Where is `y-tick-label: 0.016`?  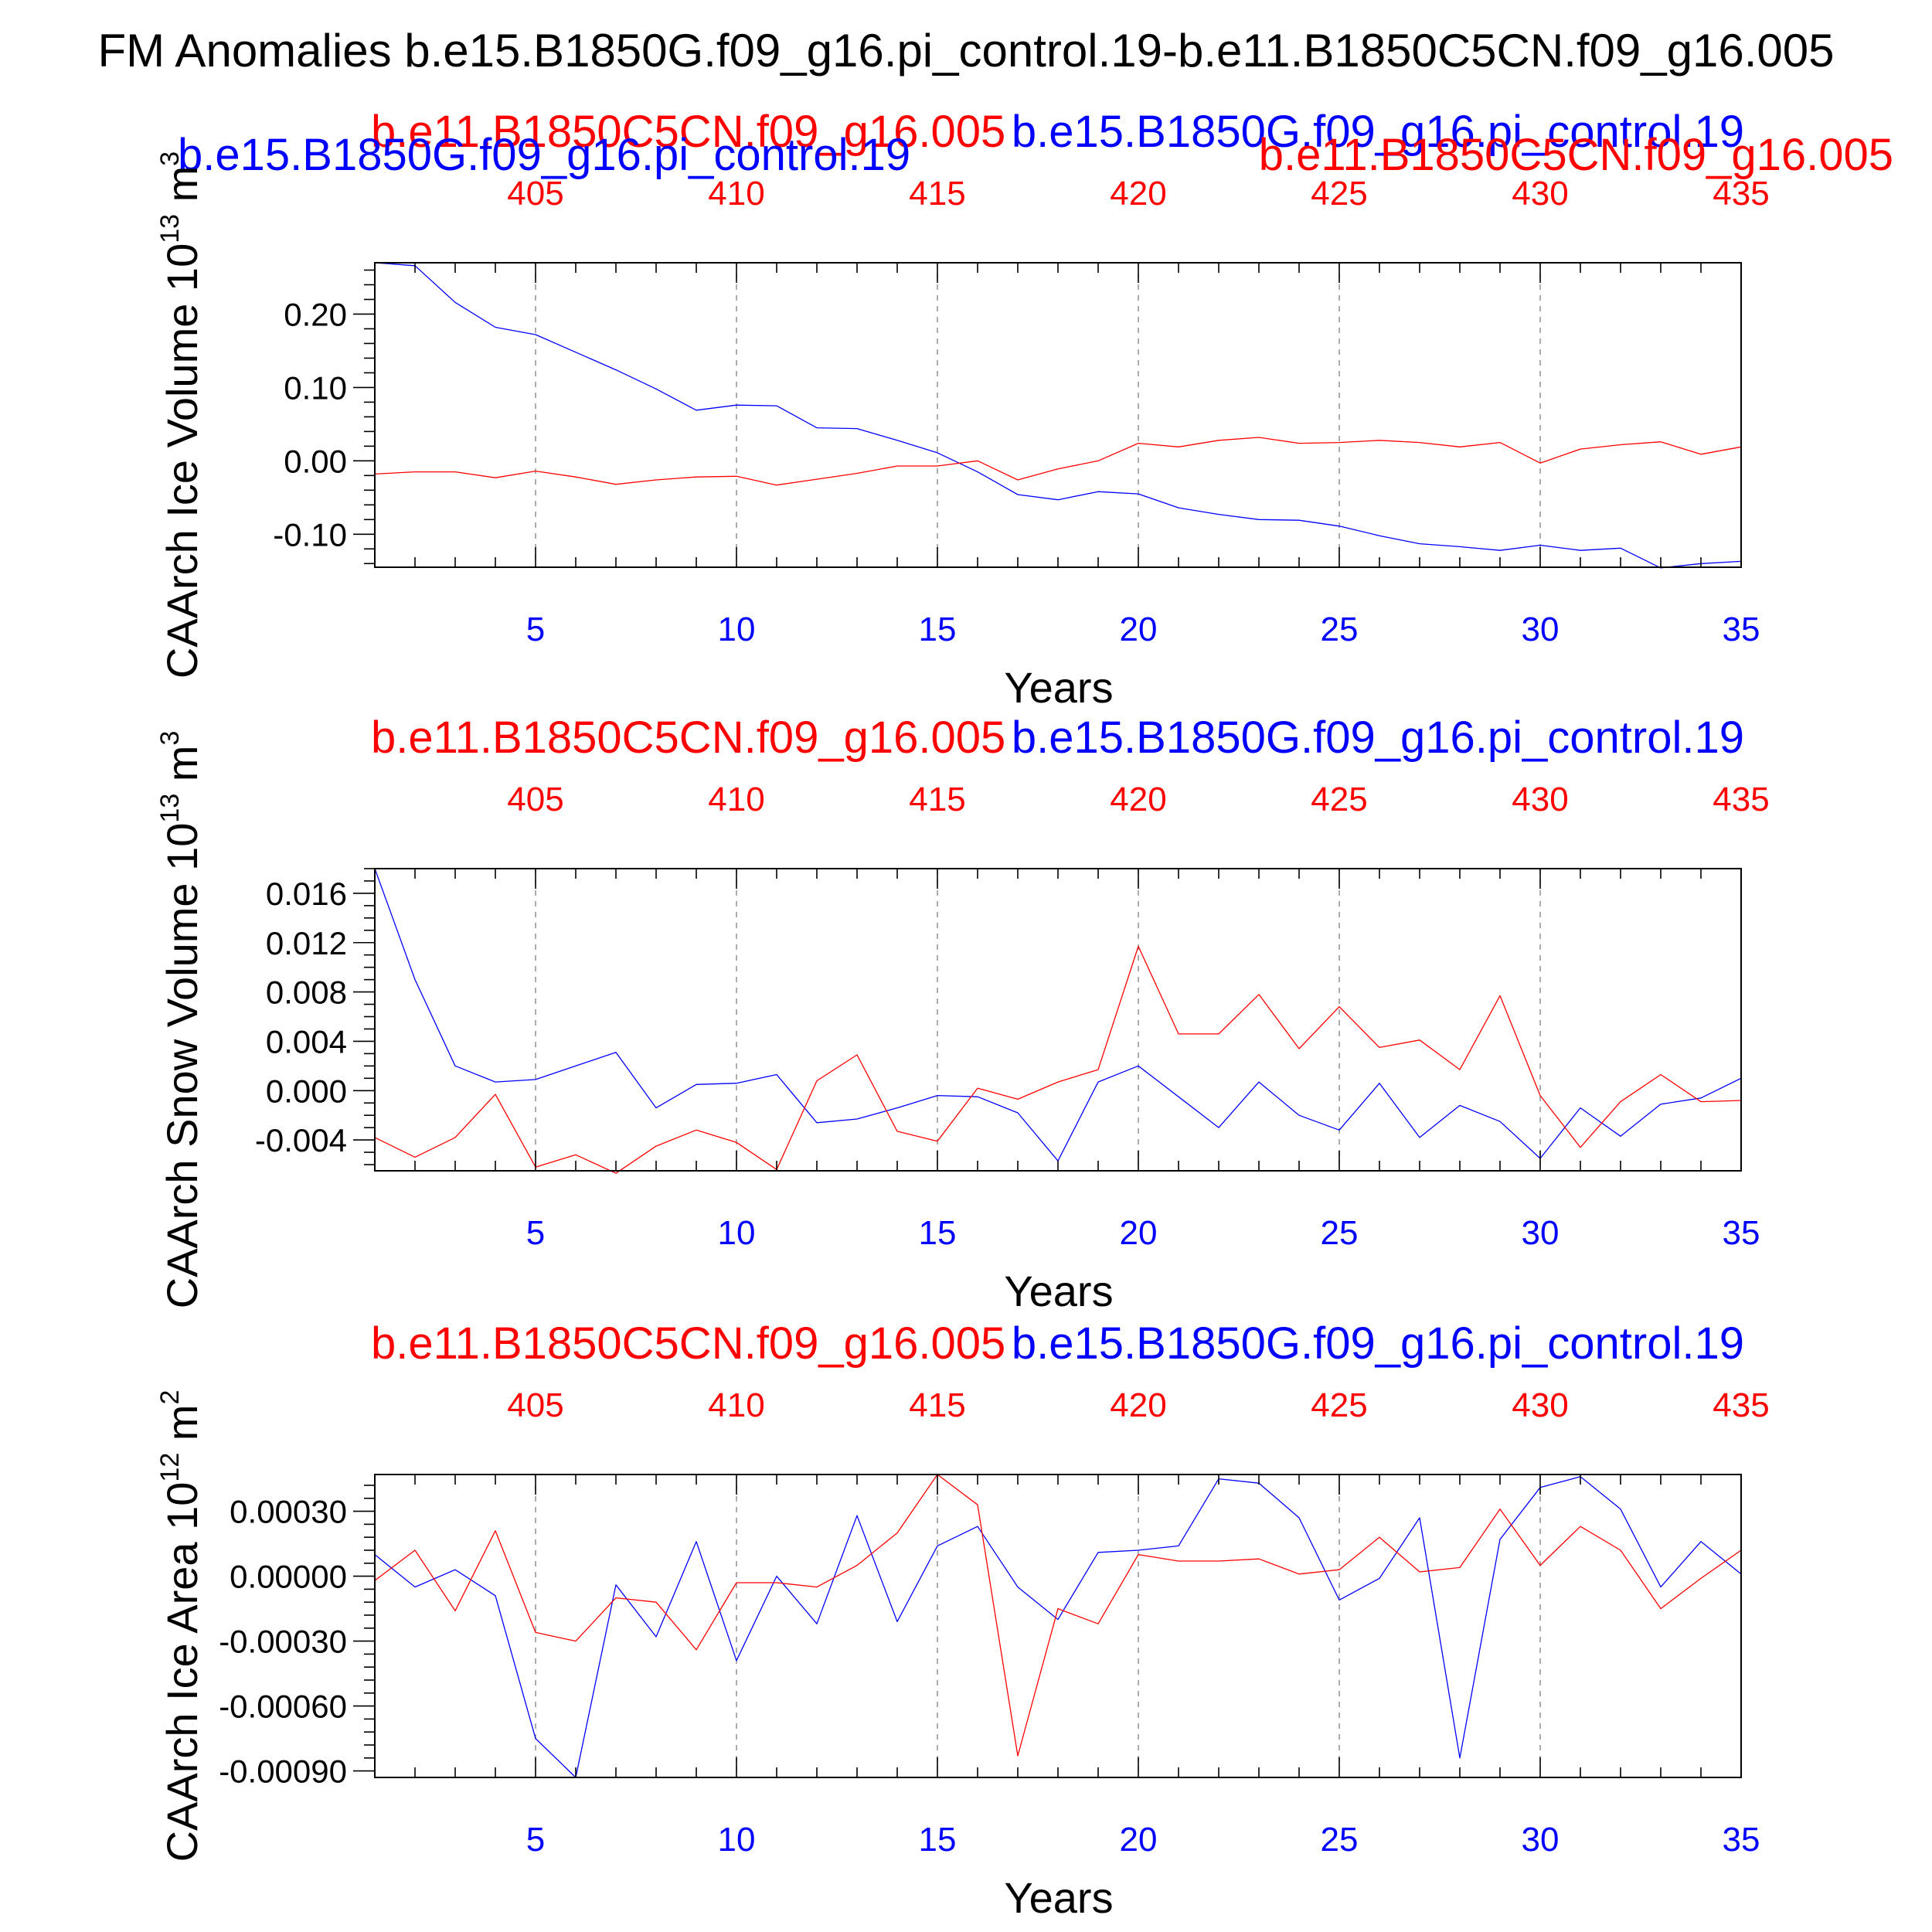
y-tick-label: 0.016 is located at coordinates (307, 894).